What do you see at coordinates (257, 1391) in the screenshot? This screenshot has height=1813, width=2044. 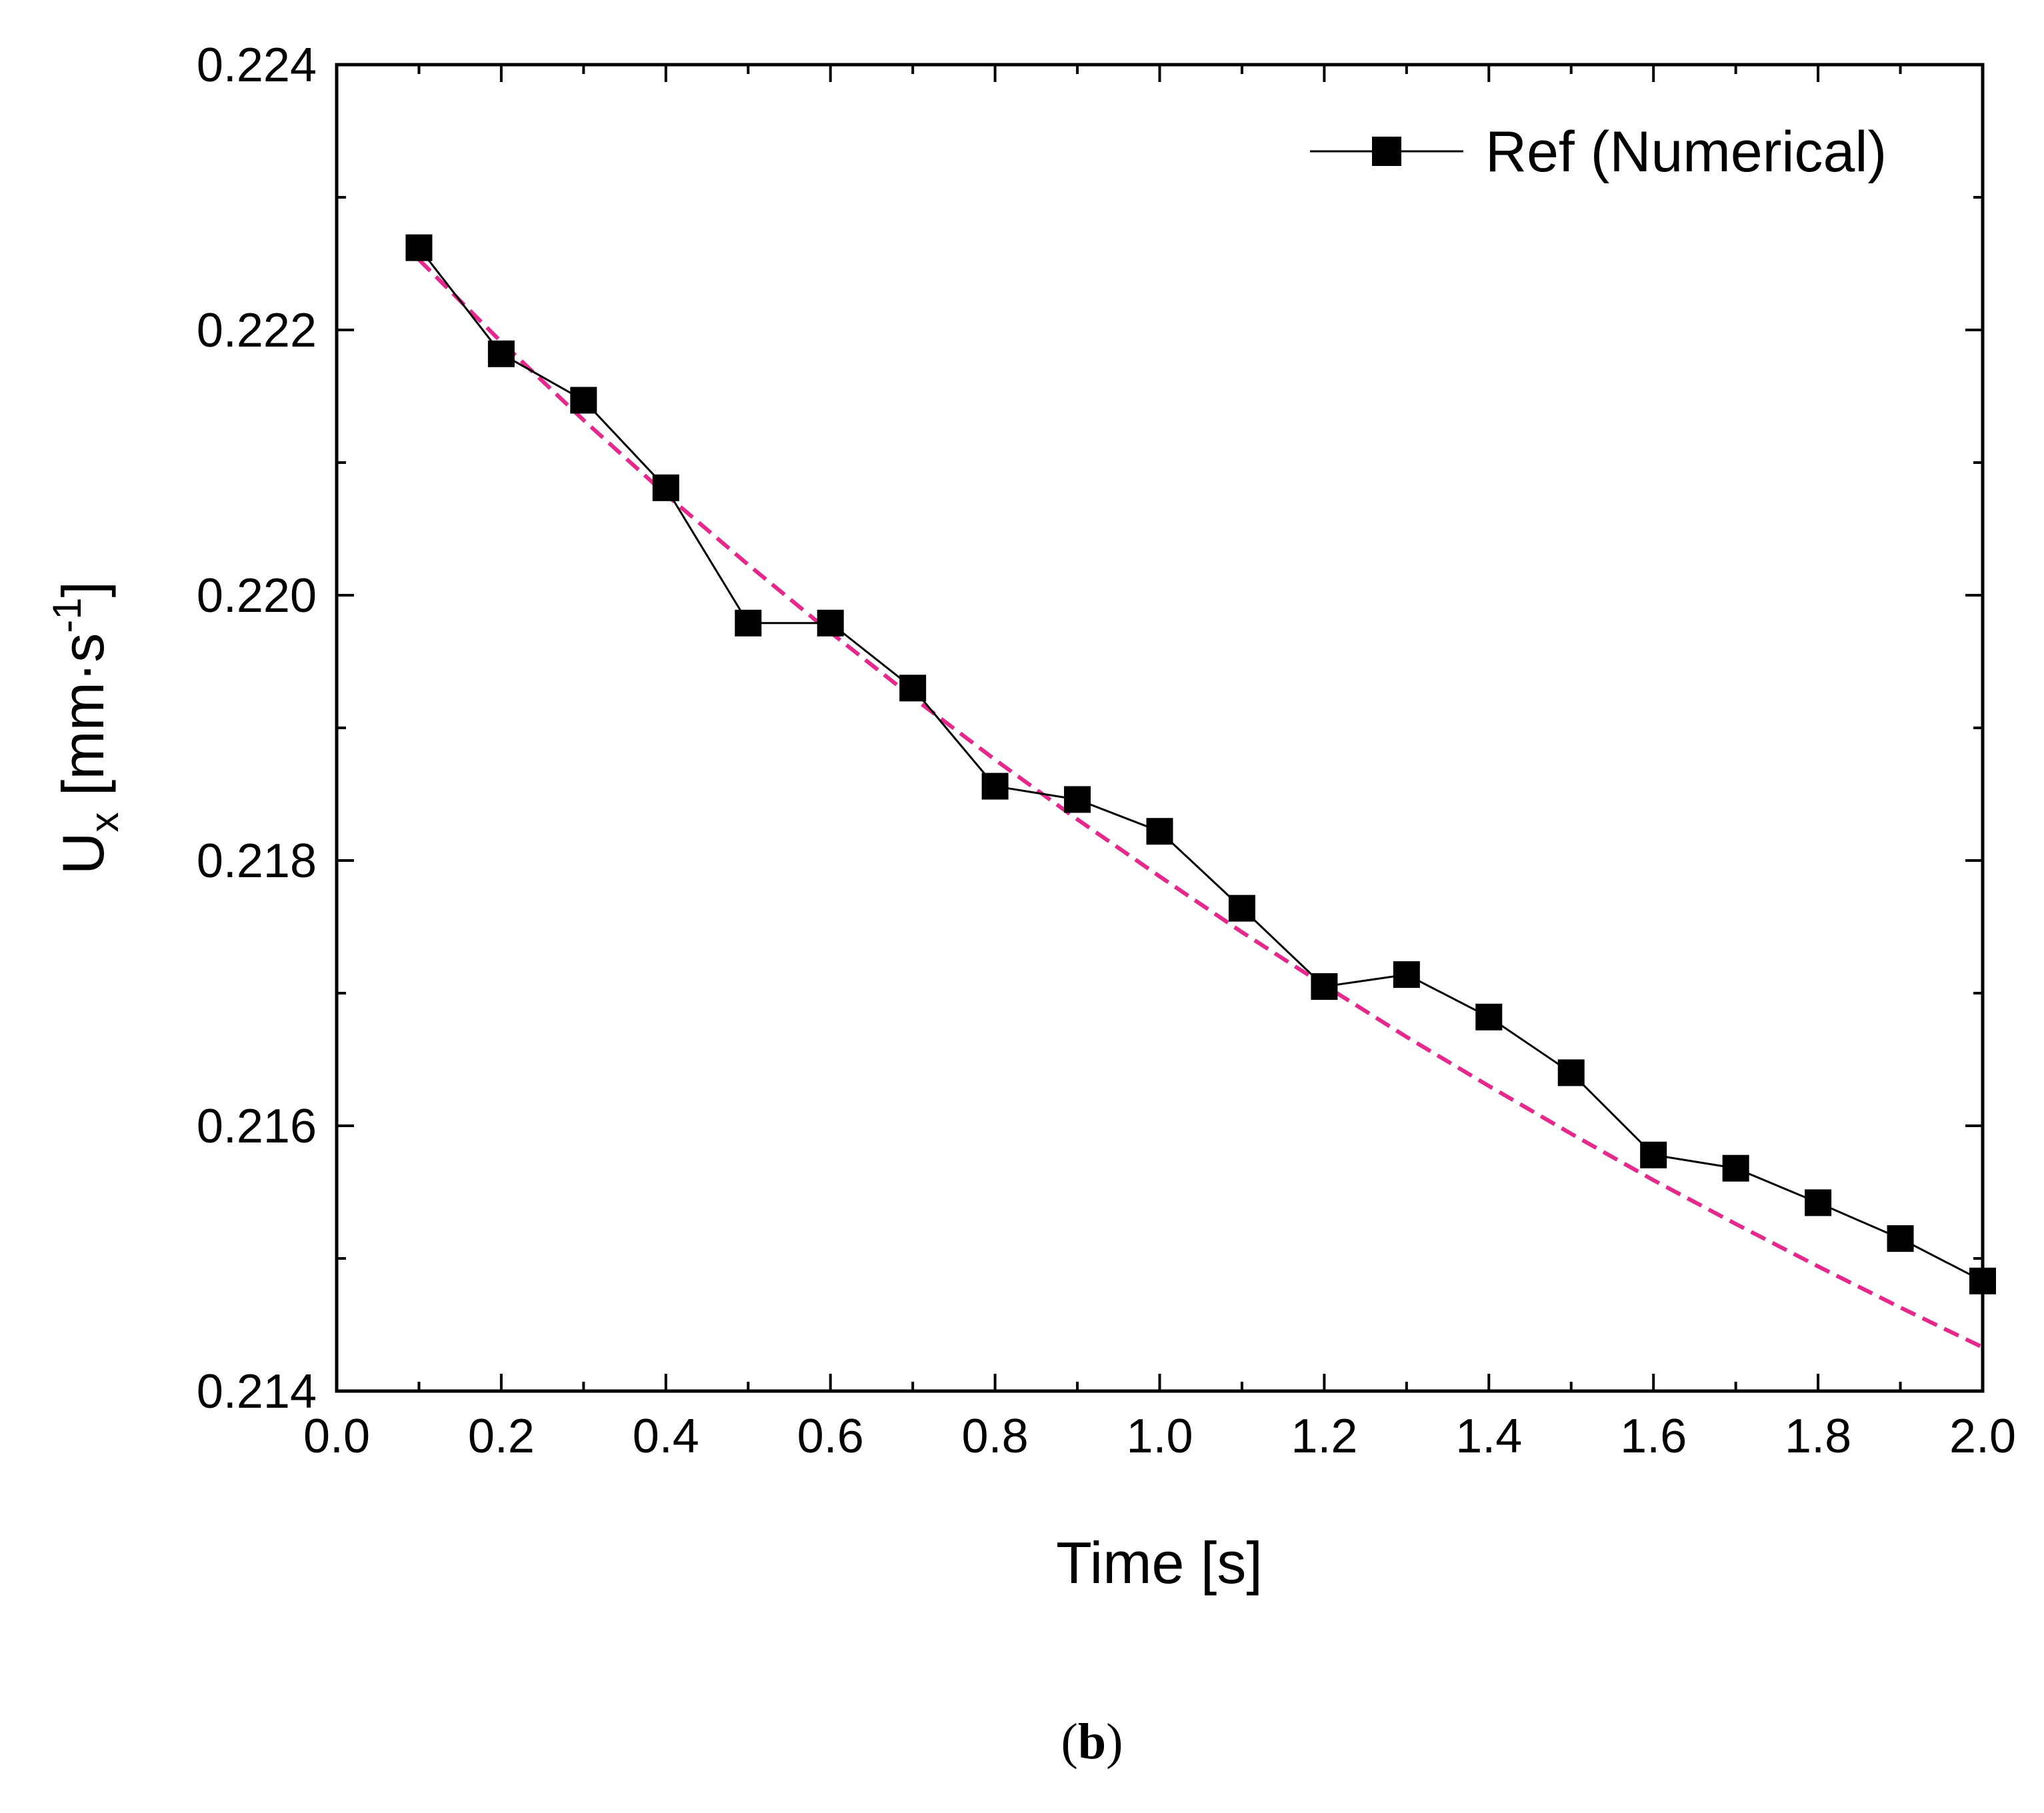 I see `y-tick-label: 0.214` at bounding box center [257, 1391].